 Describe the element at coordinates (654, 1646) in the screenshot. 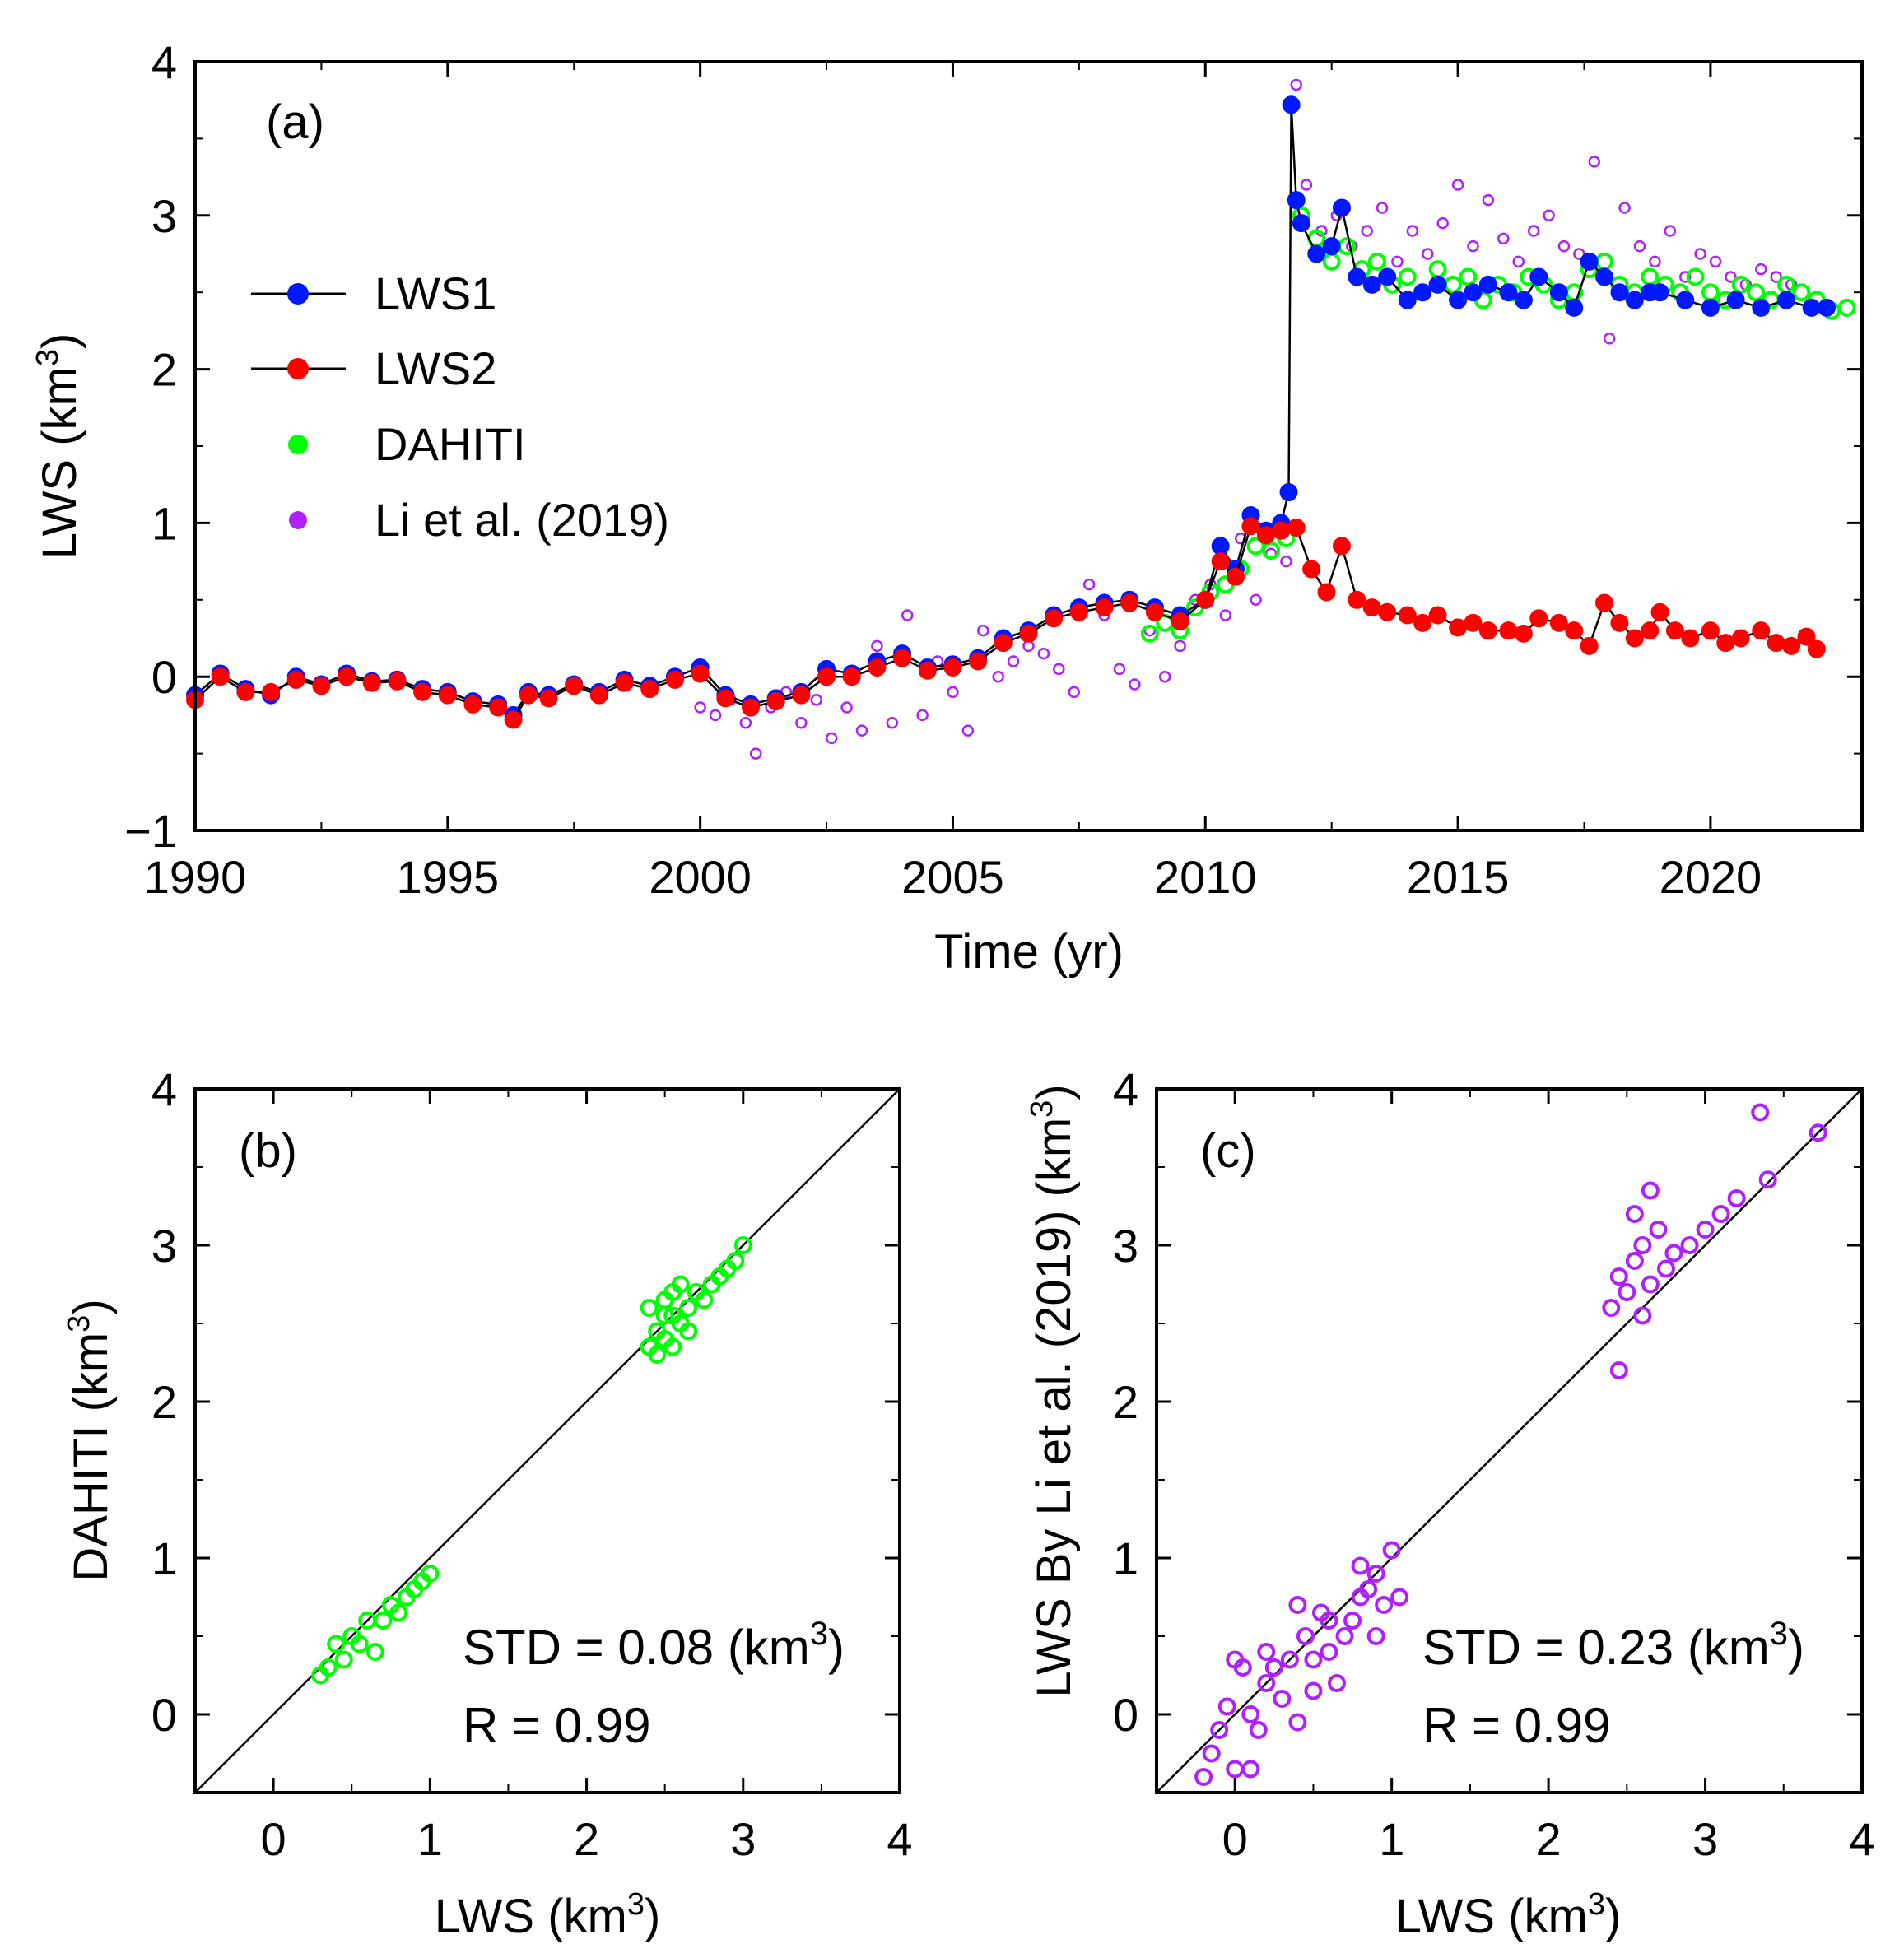

I see `panel-b-std-annotation: STD = 0.08 (km3)` at that location.